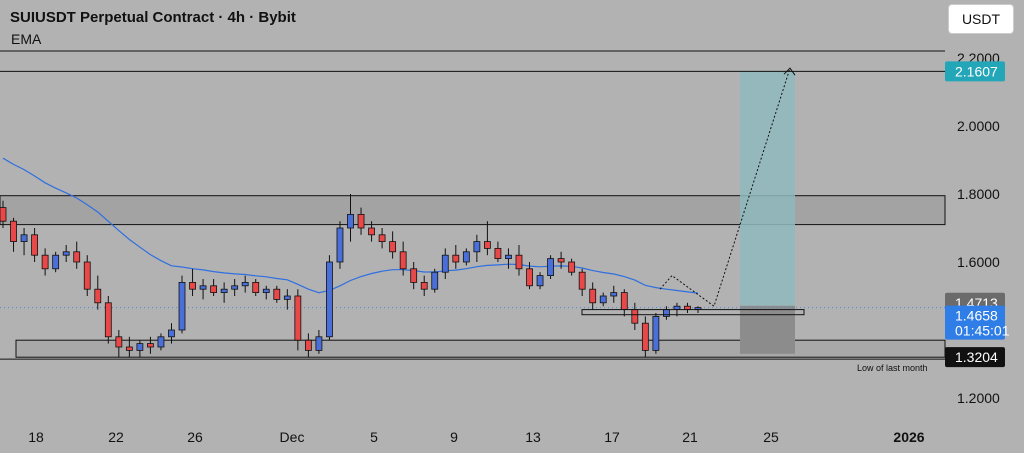 Image resolution: width=1024 pixels, height=453 pixels. What do you see at coordinates (976, 316) in the screenshot?
I see `price-badge-label: 1.4658` at bounding box center [976, 316].